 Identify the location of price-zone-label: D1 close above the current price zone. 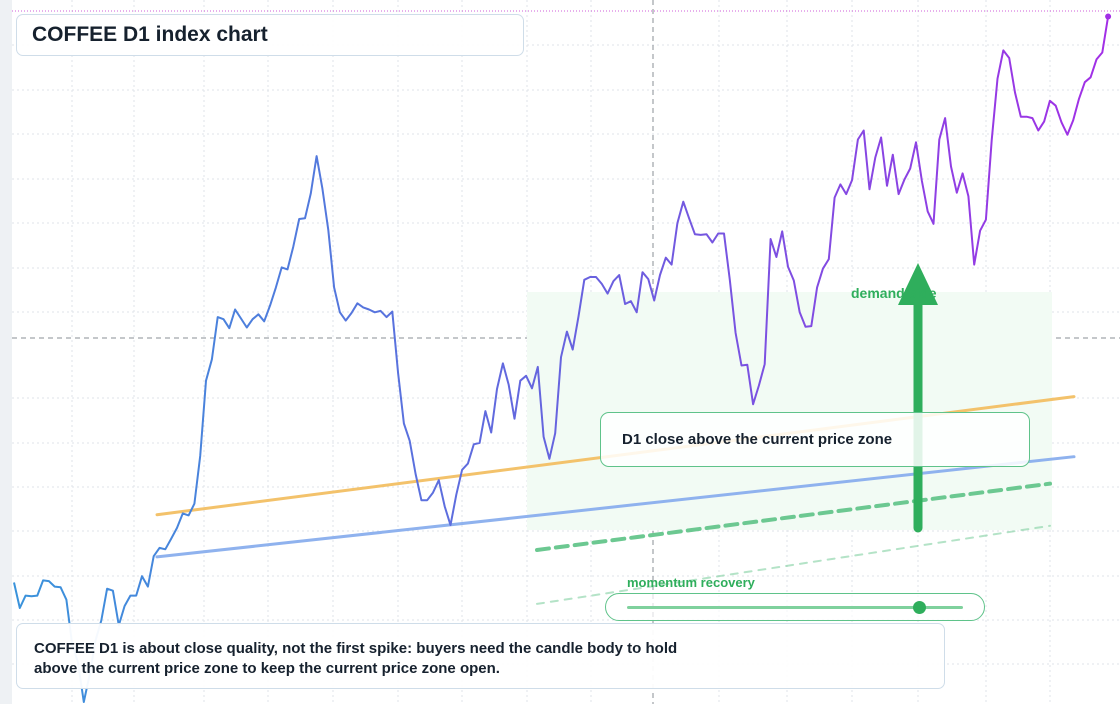
(757, 439).